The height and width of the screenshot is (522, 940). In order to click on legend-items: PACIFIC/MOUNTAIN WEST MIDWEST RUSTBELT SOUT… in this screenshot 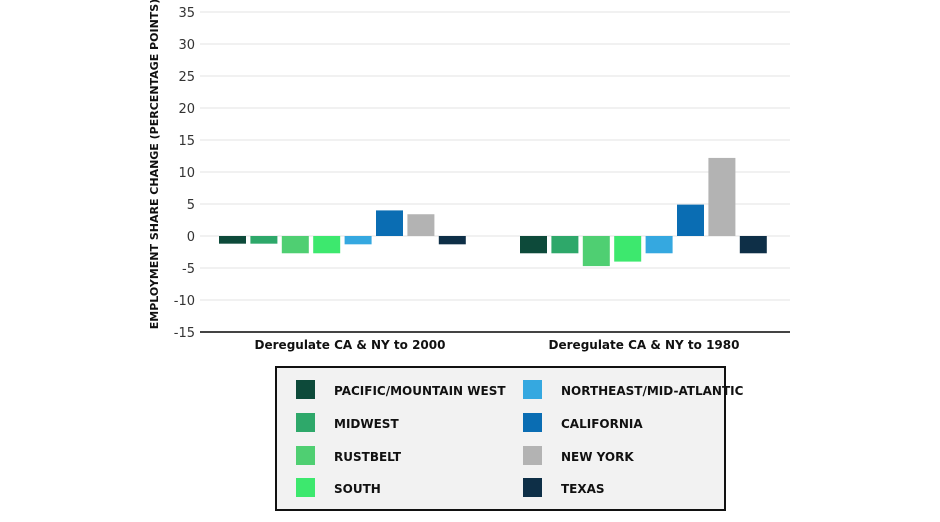, I will do `click(520, 438)`.